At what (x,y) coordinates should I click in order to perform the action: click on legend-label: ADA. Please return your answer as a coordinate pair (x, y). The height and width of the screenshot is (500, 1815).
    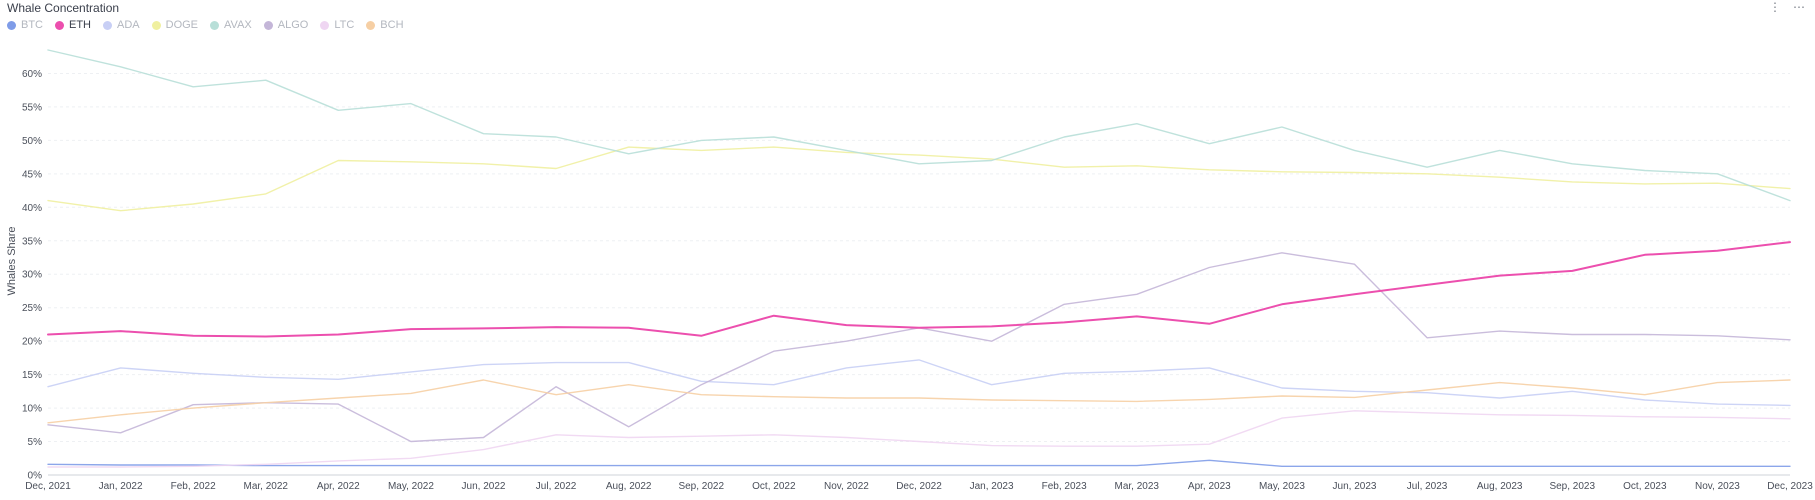
    Looking at the image, I should click on (128, 25).